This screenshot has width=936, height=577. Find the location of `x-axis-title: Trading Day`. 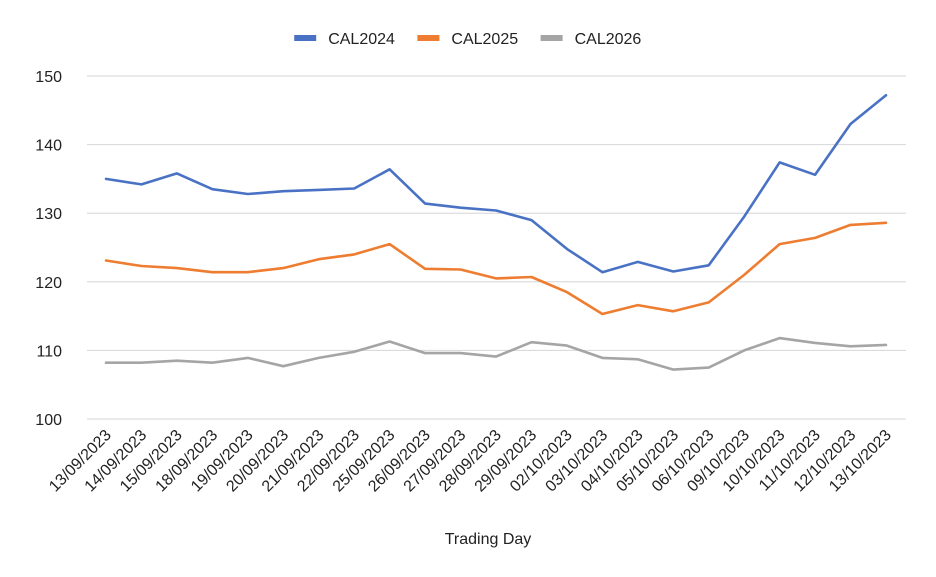

x-axis-title: Trading Day is located at coordinates (488, 539).